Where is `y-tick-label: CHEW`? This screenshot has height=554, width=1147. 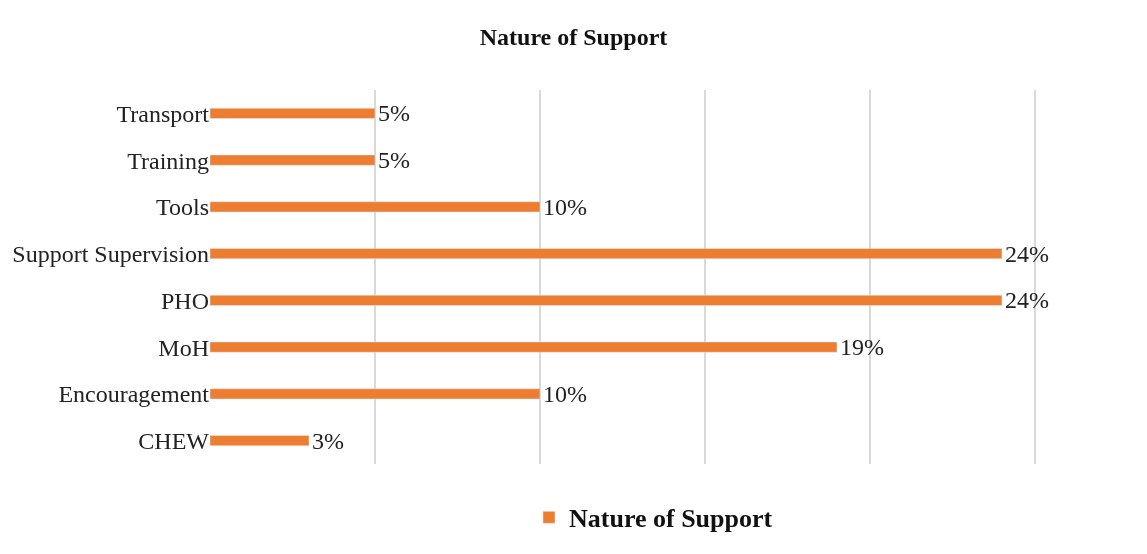 y-tick-label: CHEW is located at coordinates (174, 441).